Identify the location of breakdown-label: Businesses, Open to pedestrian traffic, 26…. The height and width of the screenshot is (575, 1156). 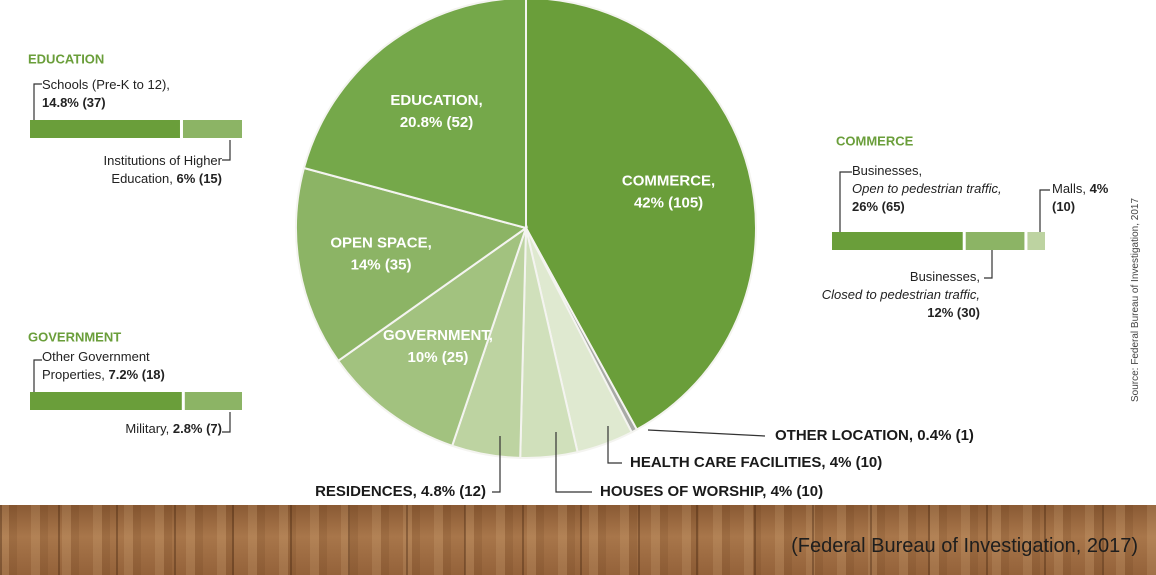
(942, 189).